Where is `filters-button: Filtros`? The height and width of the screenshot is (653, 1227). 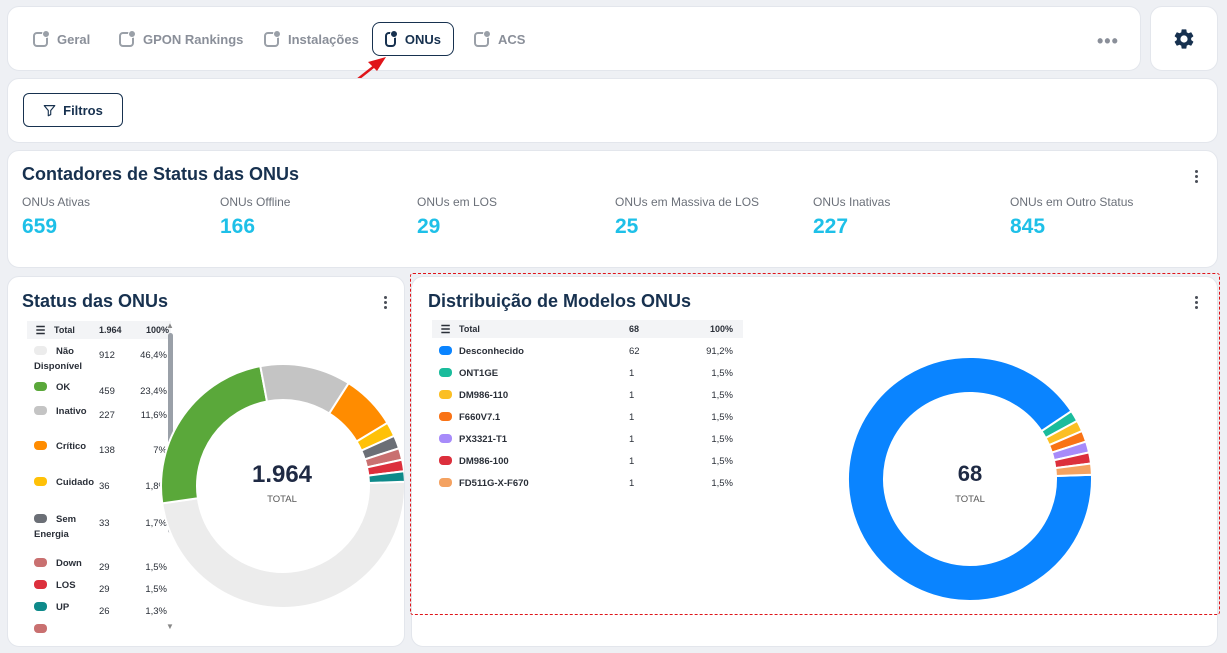
filters-button: Filtros is located at coordinates (73, 110).